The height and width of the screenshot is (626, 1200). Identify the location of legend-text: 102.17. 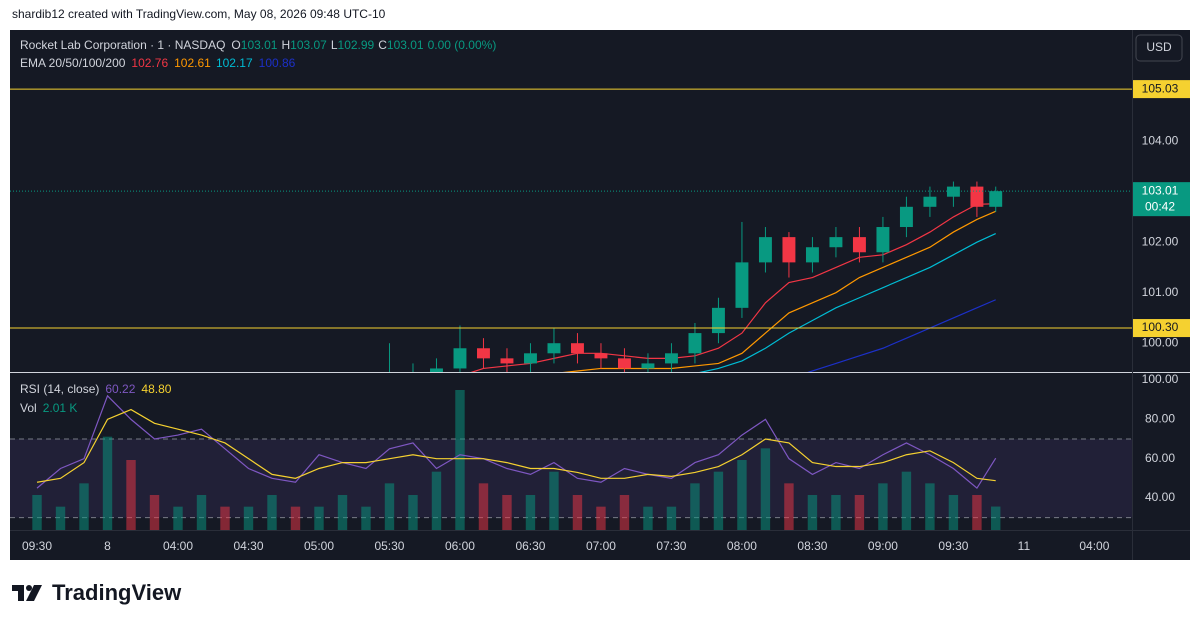
(234, 63).